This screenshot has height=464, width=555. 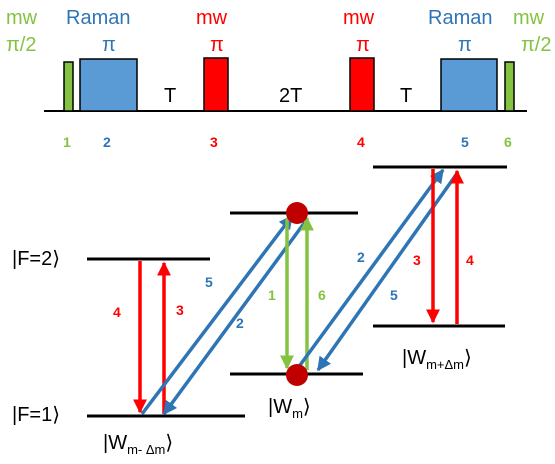 What do you see at coordinates (289, 408) in the screenshot?
I see `label-w-center: |Wm⟩` at bounding box center [289, 408].